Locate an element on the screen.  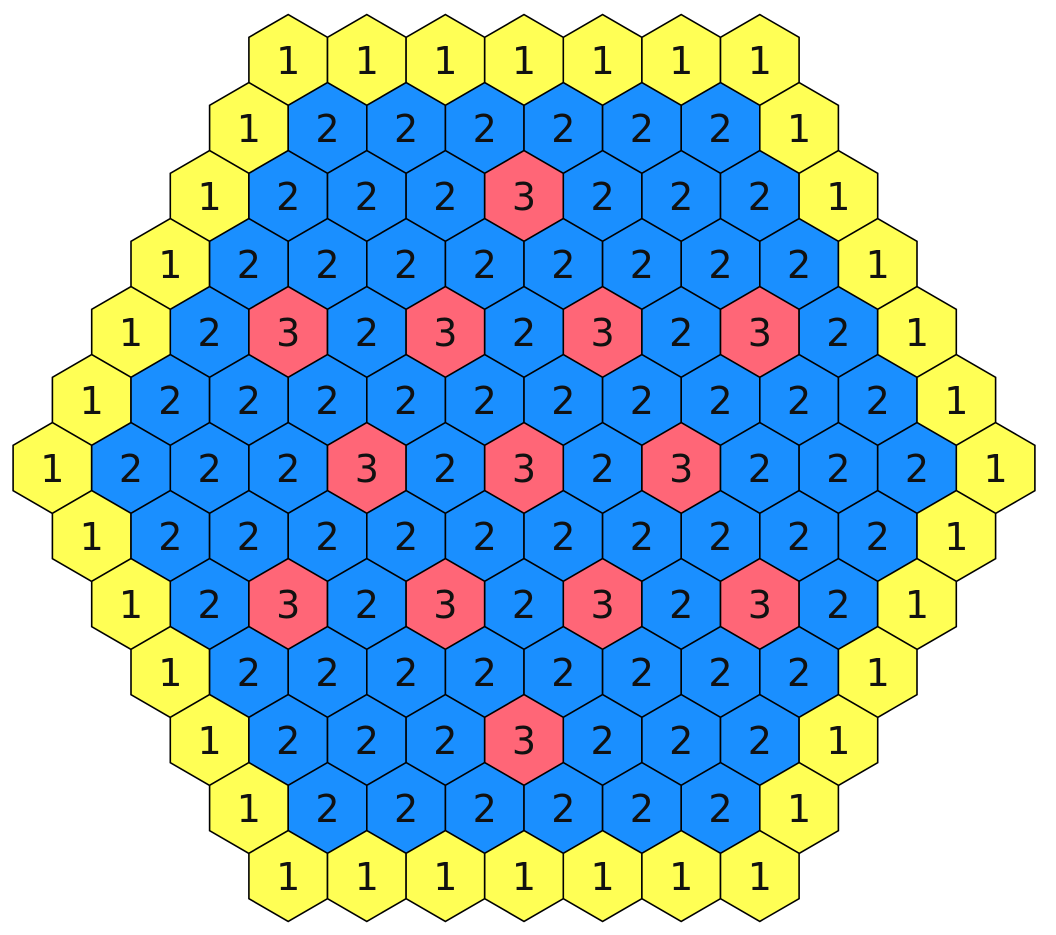
hex-cell-3-8: 2 is located at coordinates (799, 264).